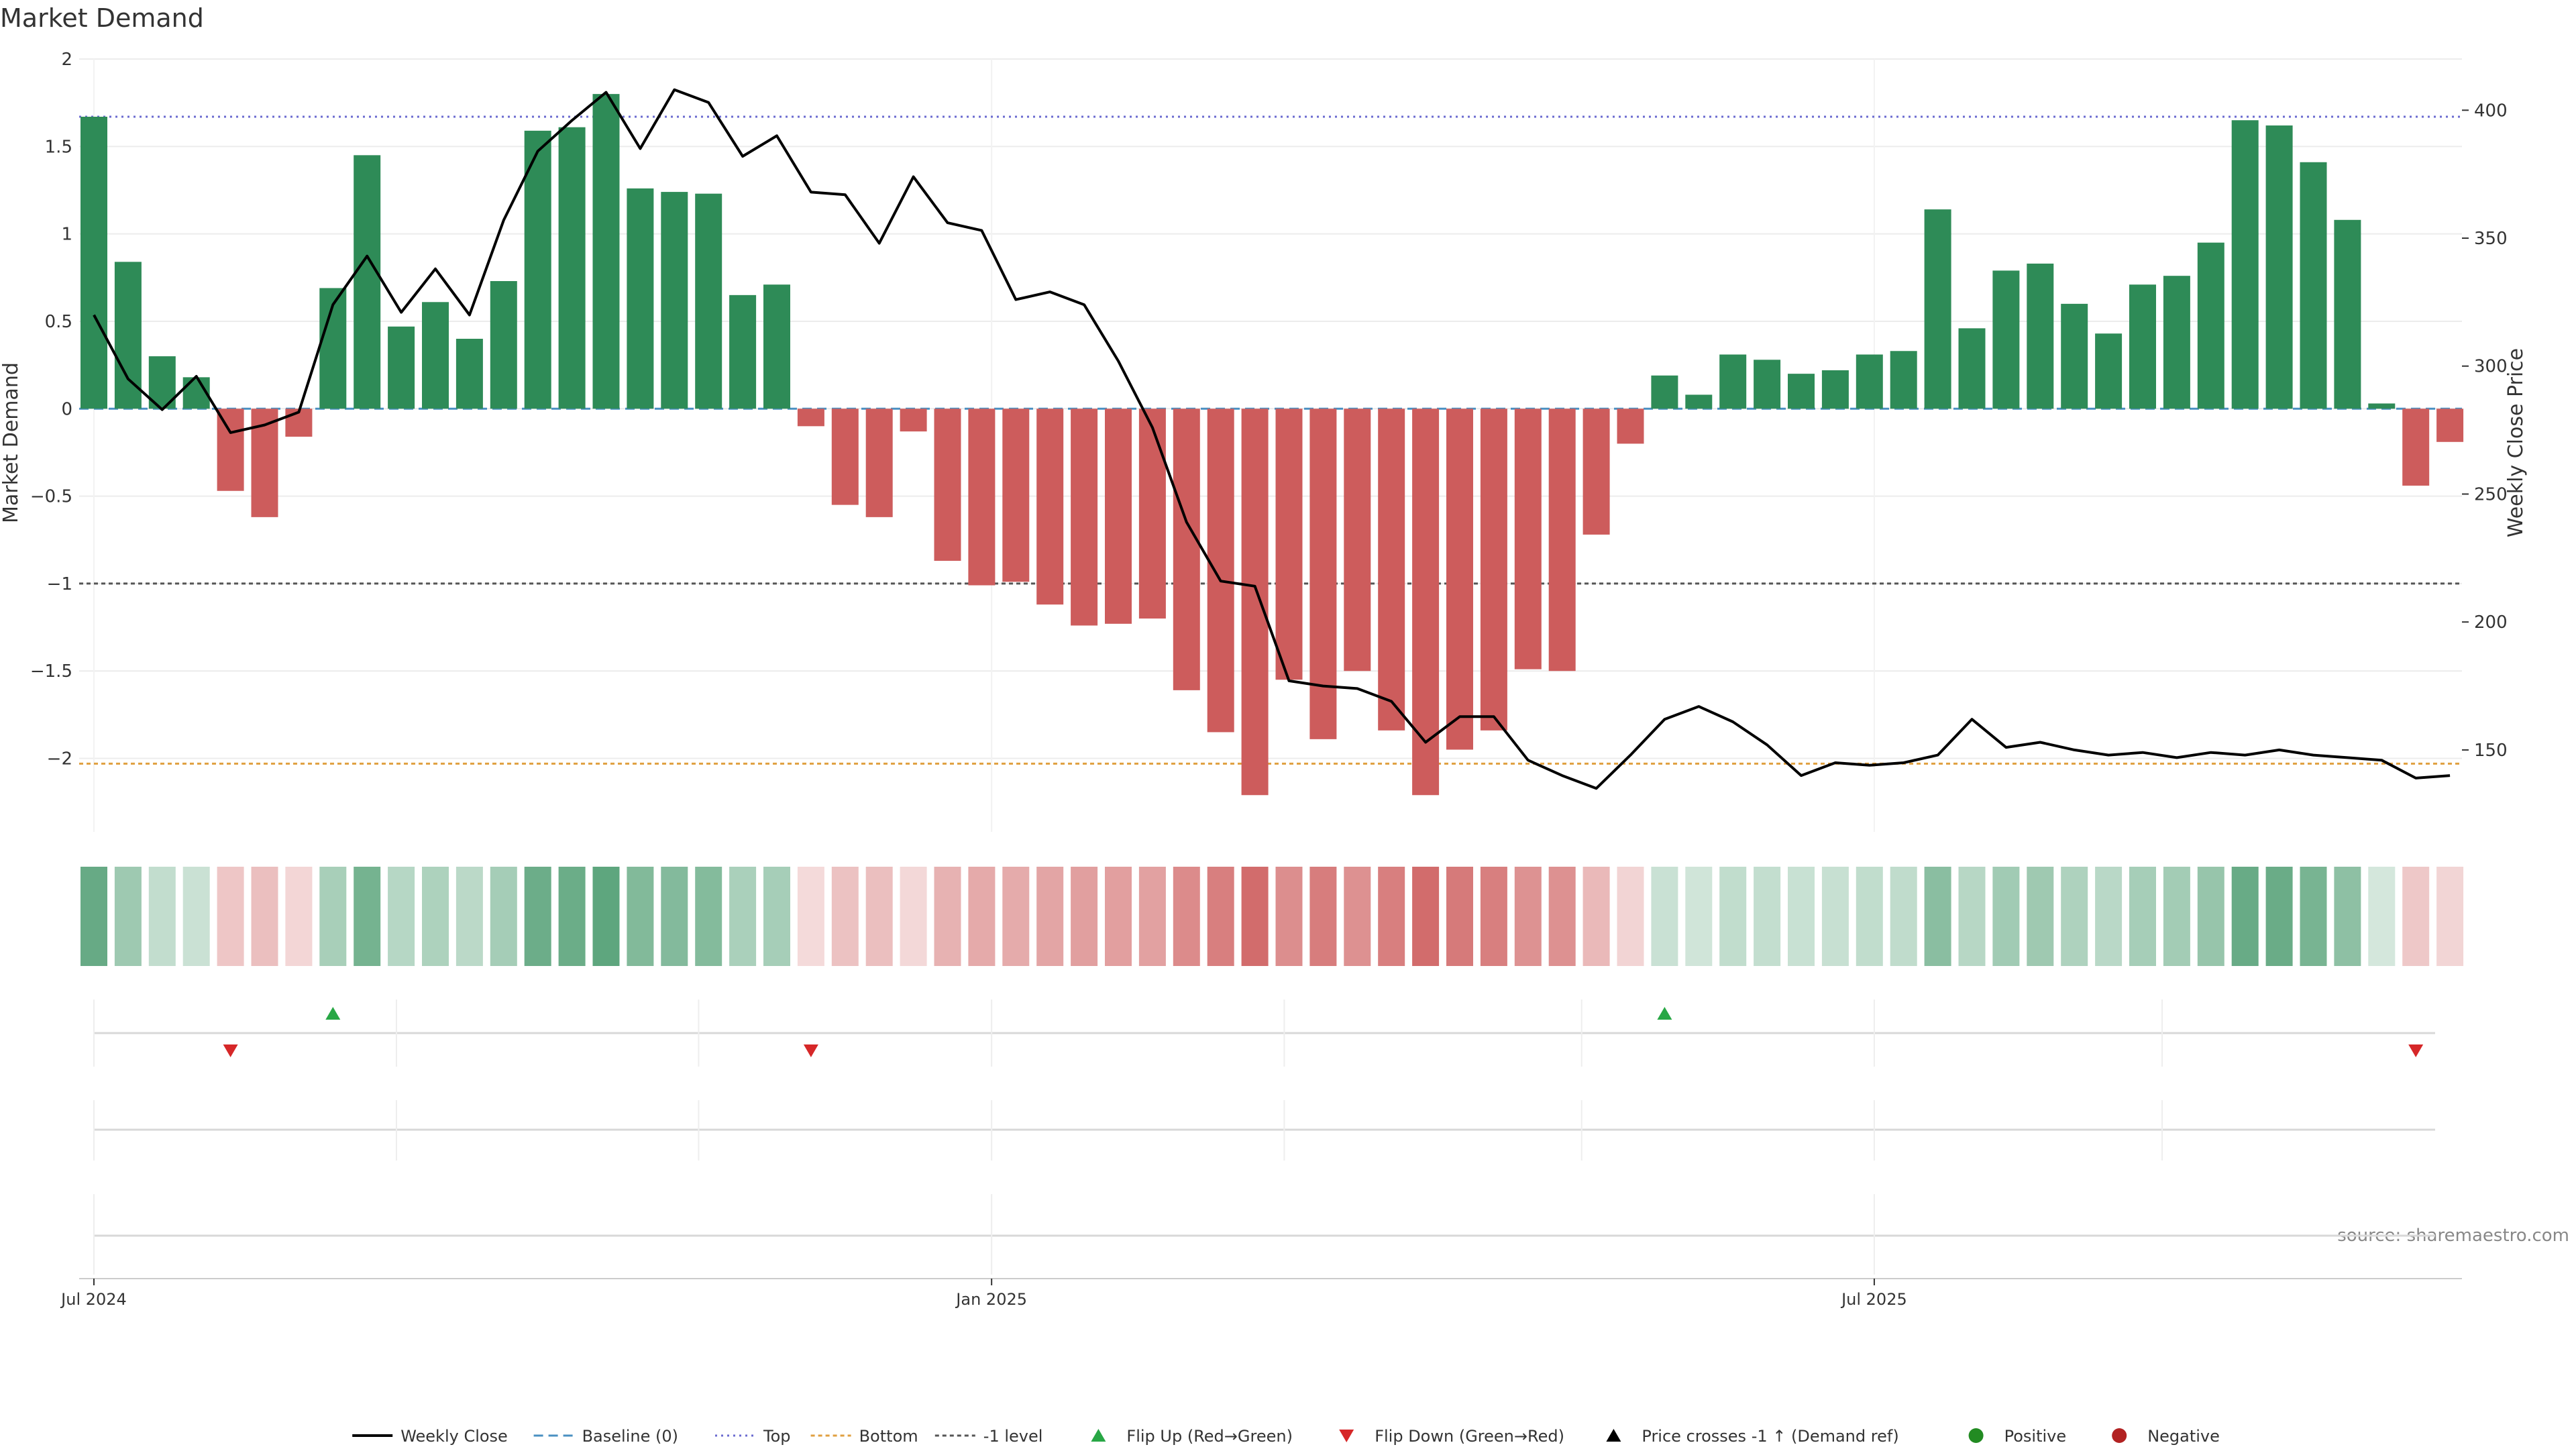 The width and height of the screenshot is (2576, 1449). What do you see at coordinates (2491, 111) in the screenshot?
I see `y2-tick-label: 400` at bounding box center [2491, 111].